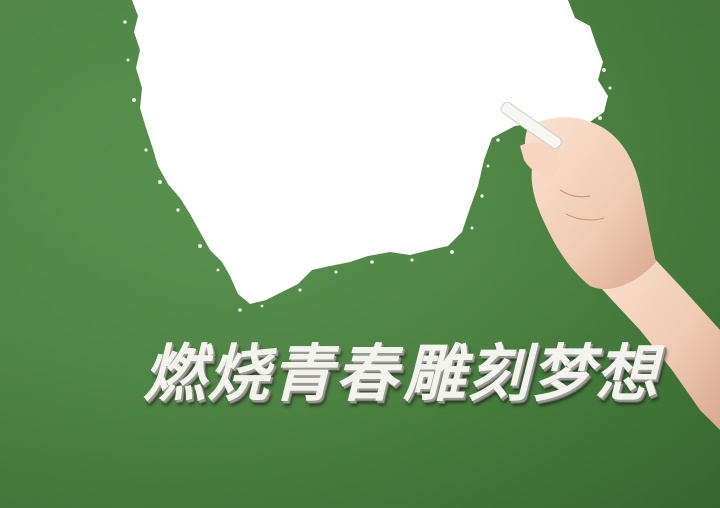  What do you see at coordinates (656, 334) in the screenshot?
I see `forearm` at bounding box center [656, 334].